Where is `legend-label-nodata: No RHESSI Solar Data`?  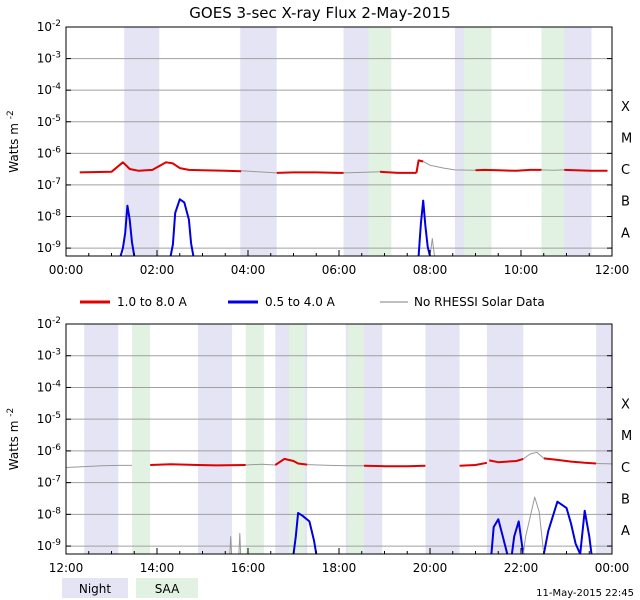
legend-label-nodata: No RHESSI Solar Data is located at coordinates (479, 302).